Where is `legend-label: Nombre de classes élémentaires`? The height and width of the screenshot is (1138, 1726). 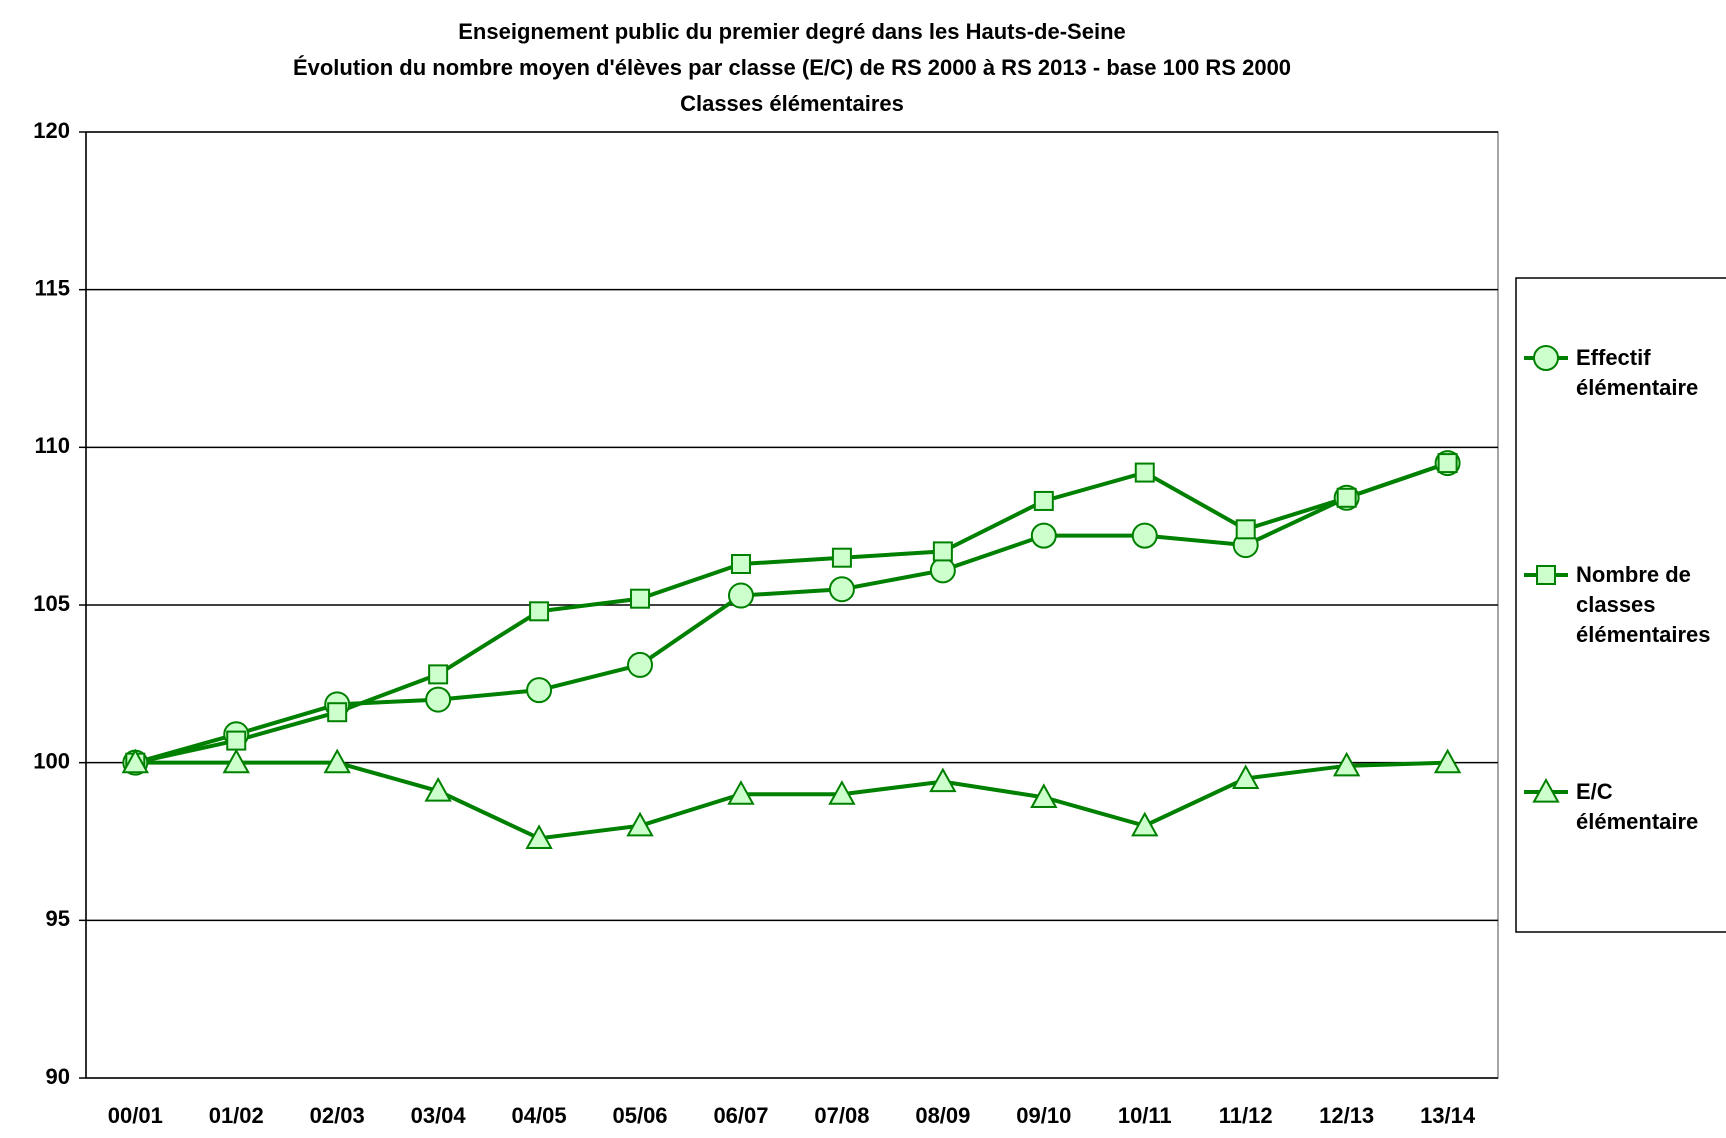 legend-label: Nombre de classes élémentaires is located at coordinates (1643, 604).